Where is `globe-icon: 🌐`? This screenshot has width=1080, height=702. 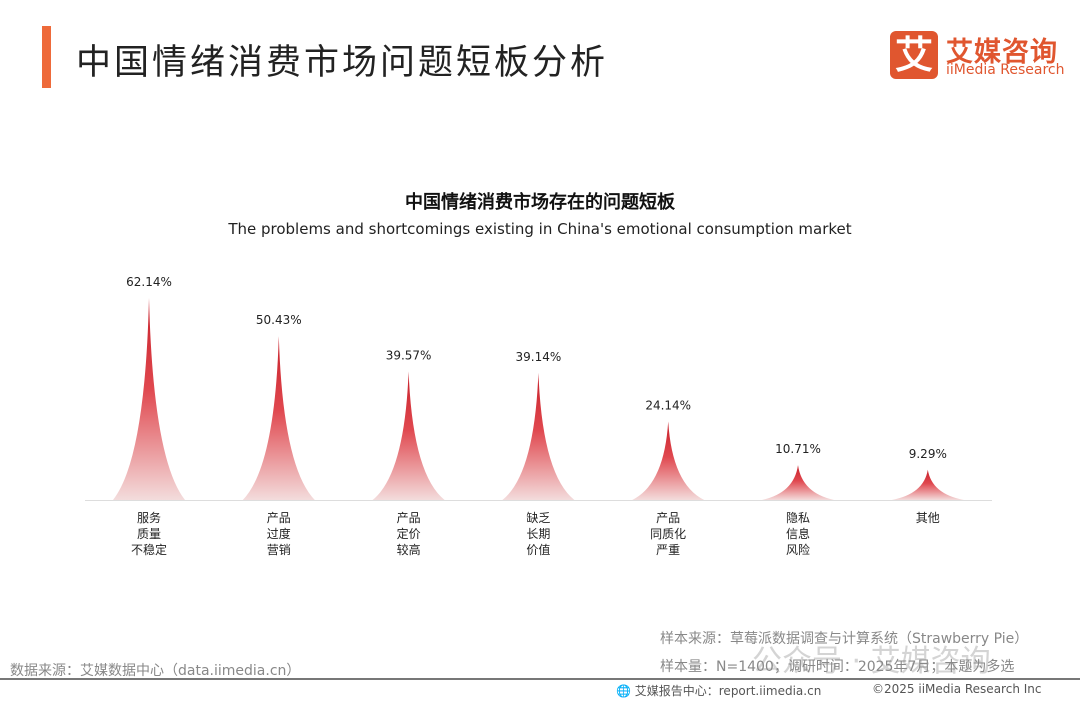 globe-icon: 🌐 is located at coordinates (625, 691).